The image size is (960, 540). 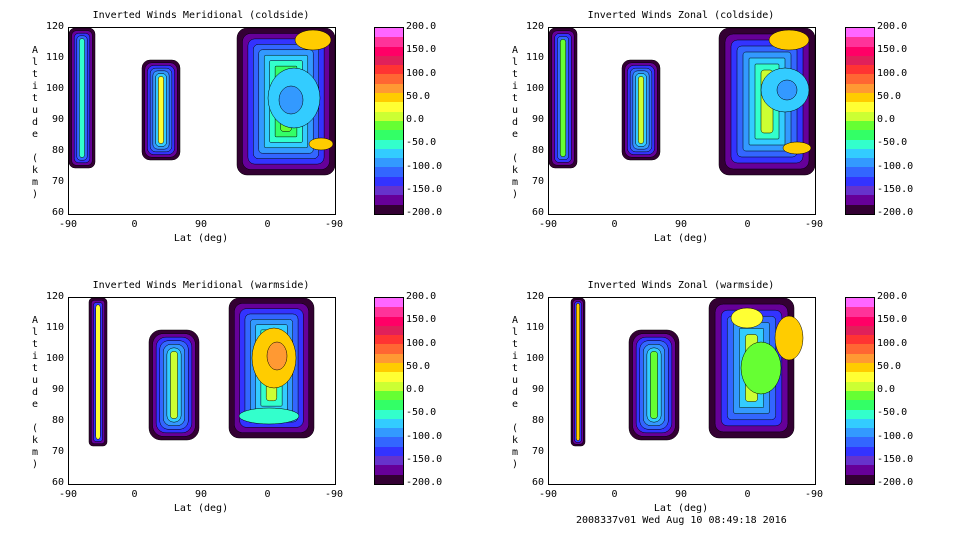 I want to click on y-tick-label: 110, so click(x=534, y=327).